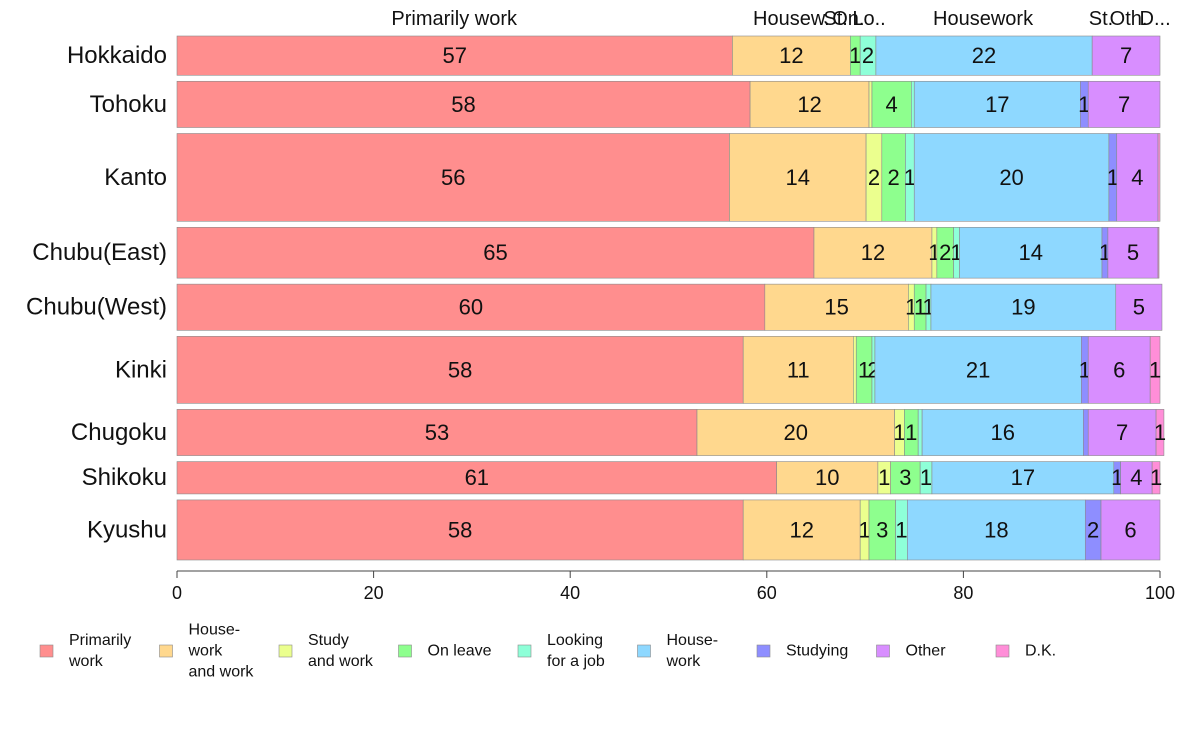 The height and width of the screenshot is (736, 1188). What do you see at coordinates (873, 252) in the screenshot?
I see `data-label-chubu-east-housework-and-work: 12` at bounding box center [873, 252].